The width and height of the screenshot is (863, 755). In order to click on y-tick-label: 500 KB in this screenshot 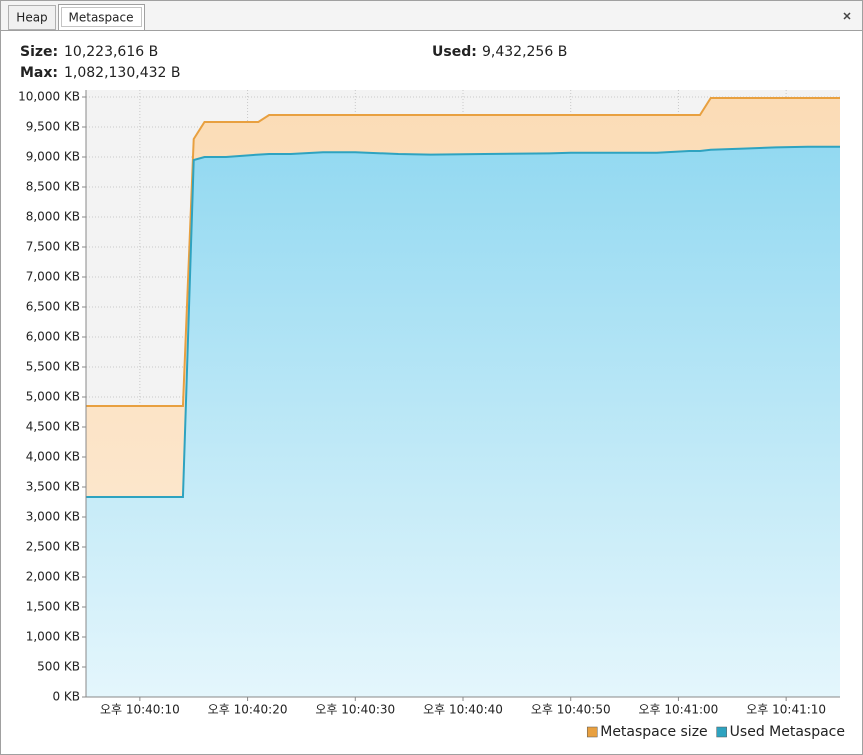, I will do `click(58, 667)`.